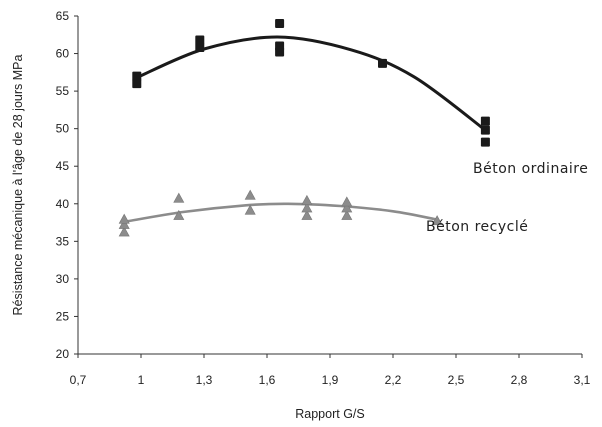  I want to click on y-tick-label: 65, so click(63, 16).